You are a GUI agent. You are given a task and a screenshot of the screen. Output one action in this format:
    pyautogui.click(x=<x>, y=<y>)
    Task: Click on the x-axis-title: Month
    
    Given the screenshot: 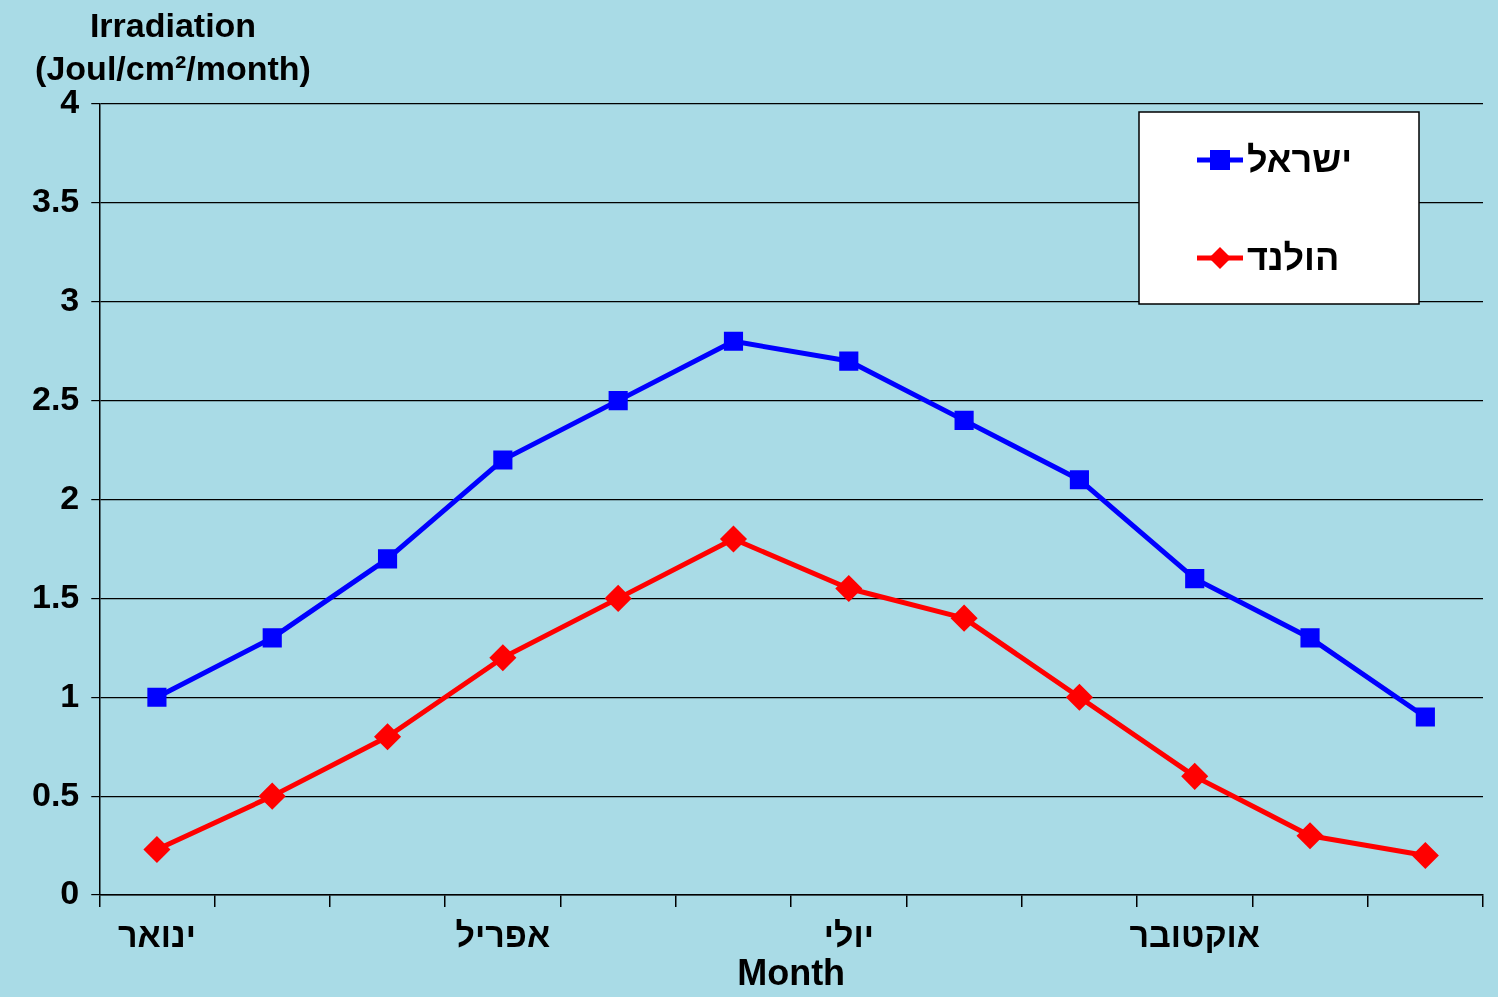 What is the action you would take?
    pyautogui.click(x=791, y=973)
    